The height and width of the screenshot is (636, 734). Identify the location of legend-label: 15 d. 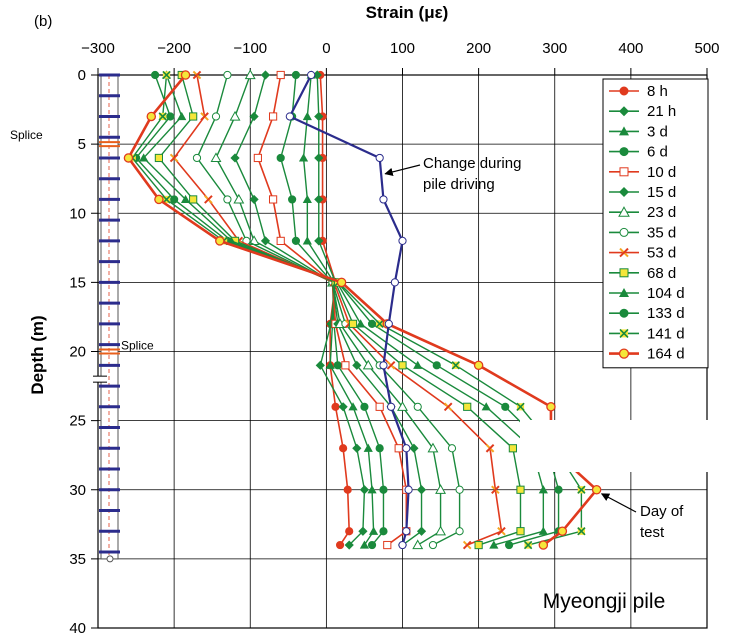
(661, 192).